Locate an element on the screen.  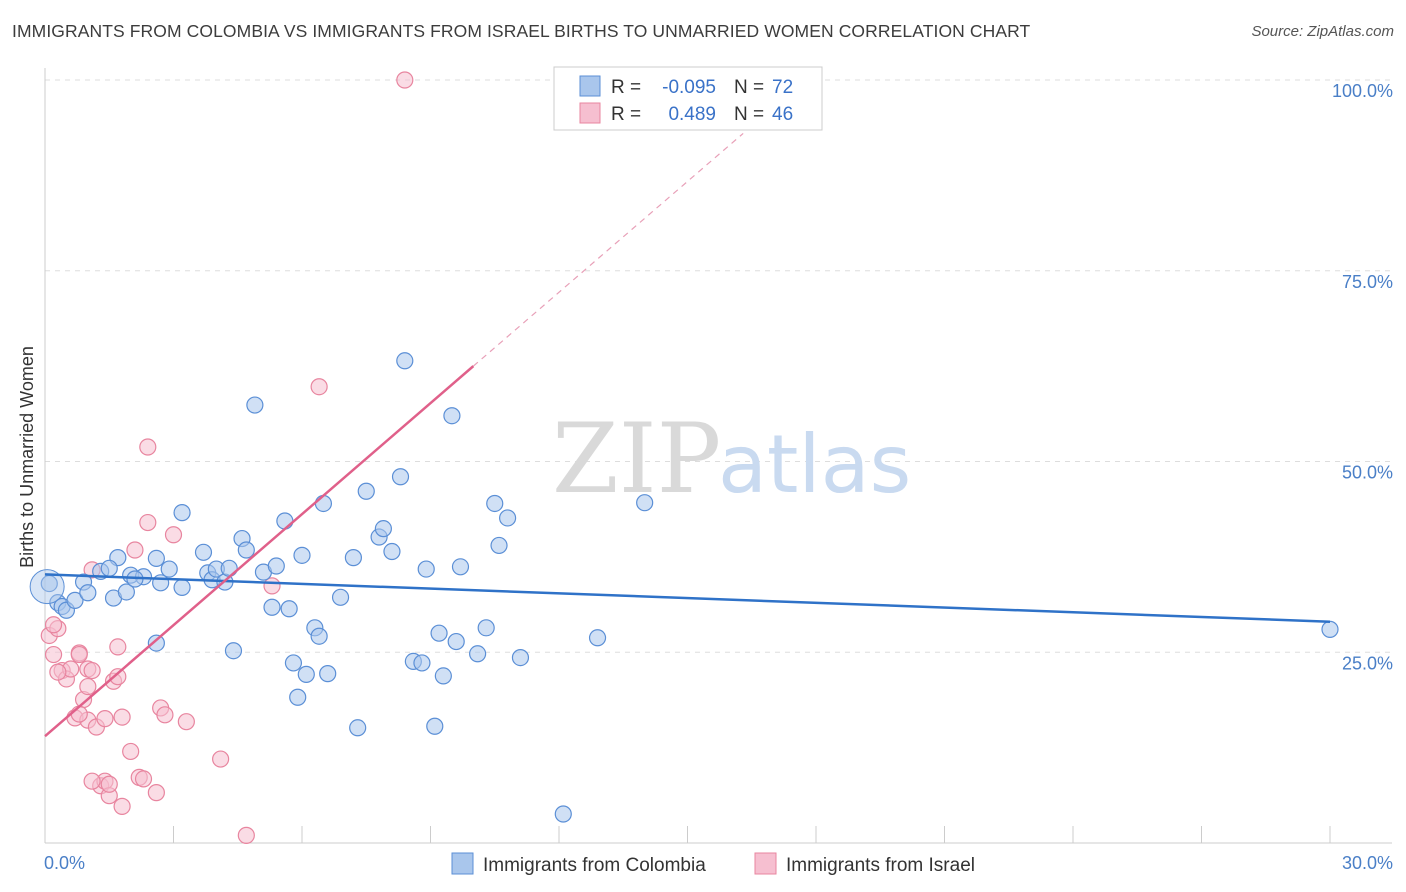
legend-r-value-colombia: -0.095 is located at coordinates (689, 87).